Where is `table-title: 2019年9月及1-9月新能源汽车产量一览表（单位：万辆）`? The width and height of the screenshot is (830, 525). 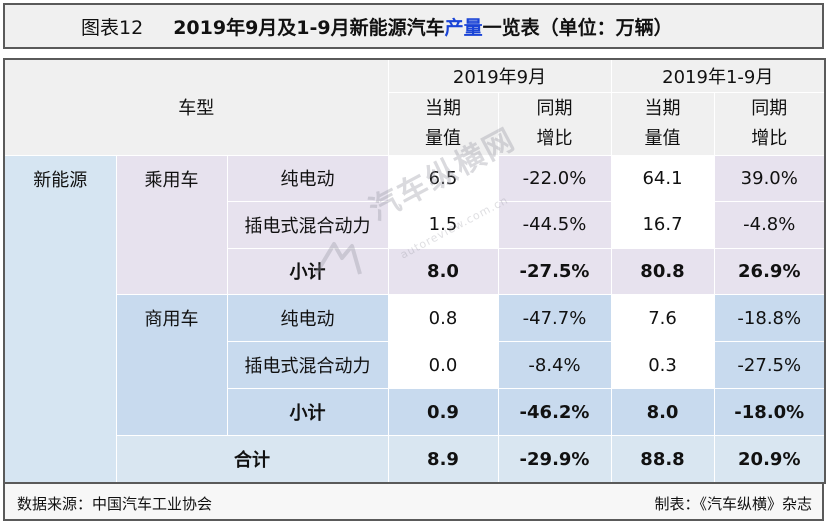
table-title: 2019年9月及1-9月新能源汽车产量一览表（单位：万辆） is located at coordinates (422, 26).